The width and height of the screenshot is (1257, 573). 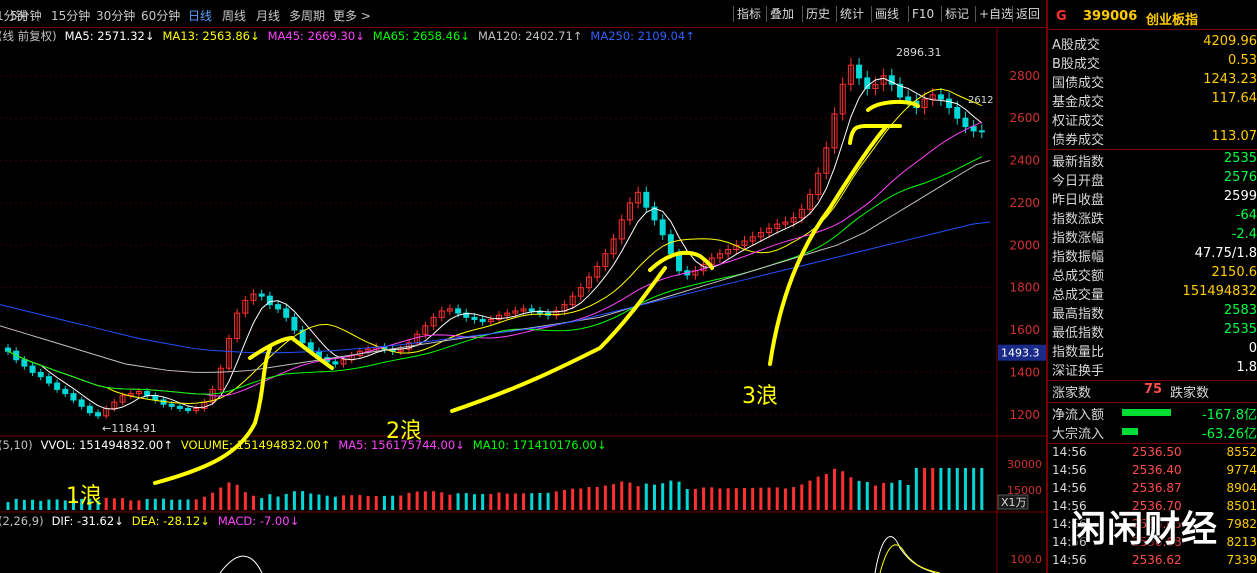 What do you see at coordinates (1078, 352) in the screenshot?
I see `field-label: 指数量比` at bounding box center [1078, 352].